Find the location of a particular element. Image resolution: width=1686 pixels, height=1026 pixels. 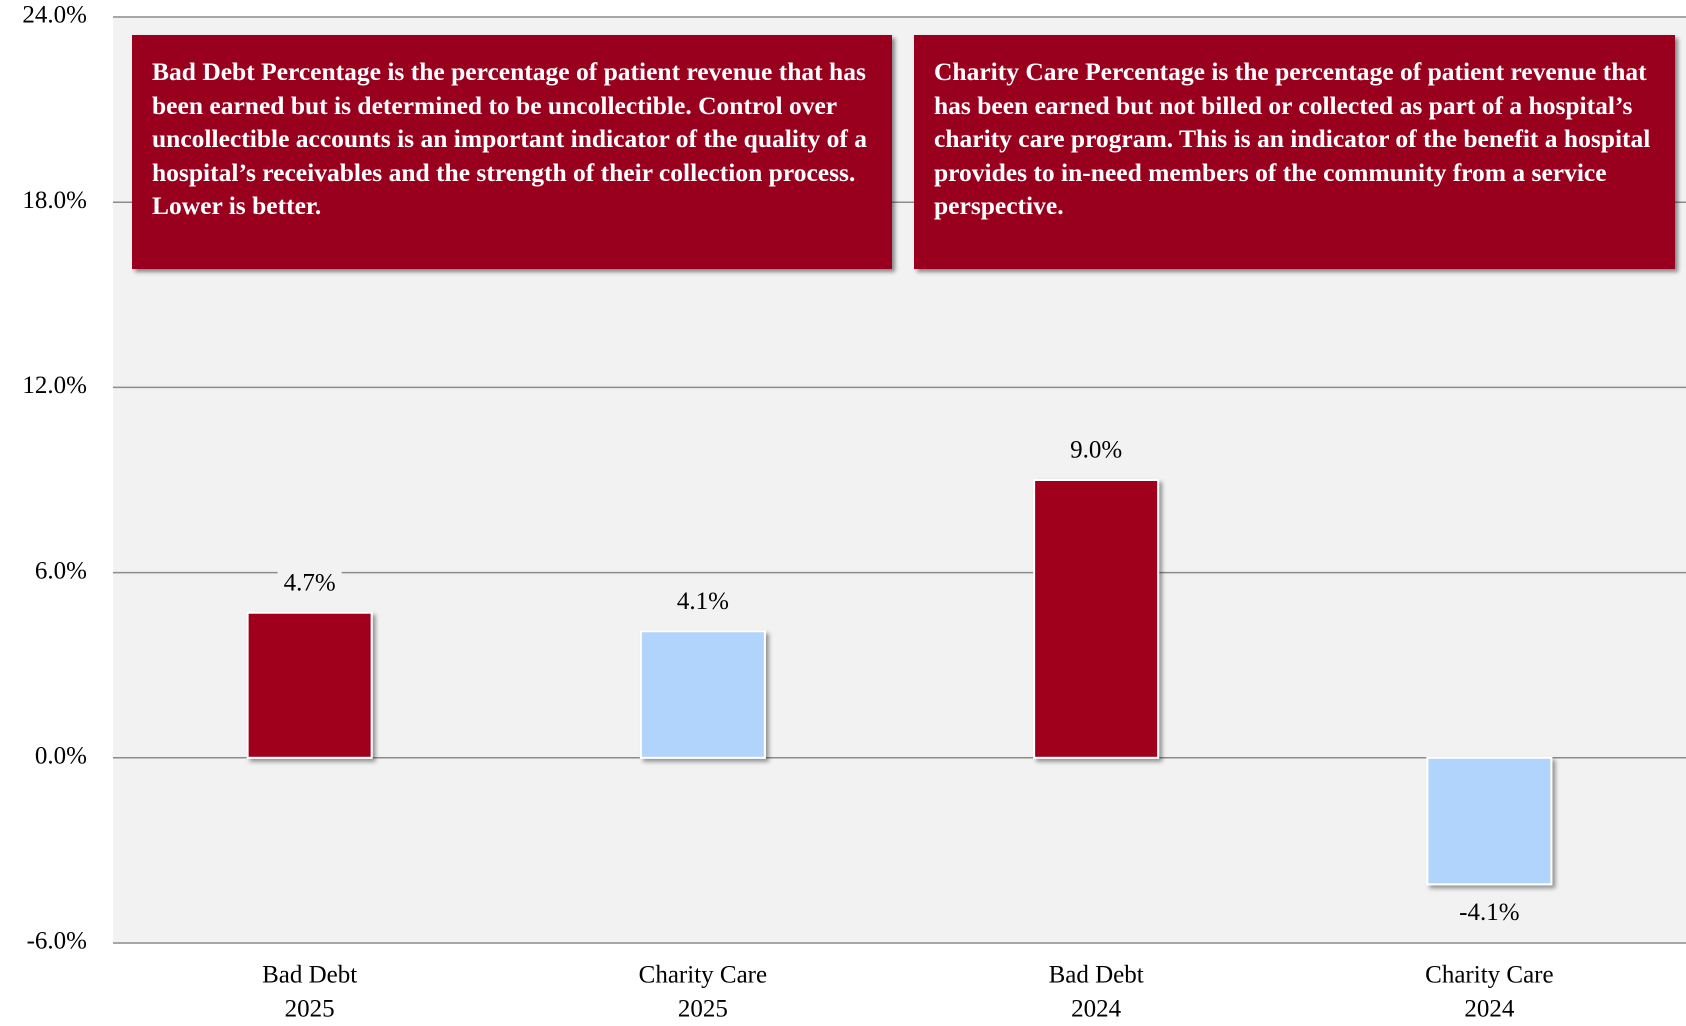

value-label: 4.1% is located at coordinates (703, 601).